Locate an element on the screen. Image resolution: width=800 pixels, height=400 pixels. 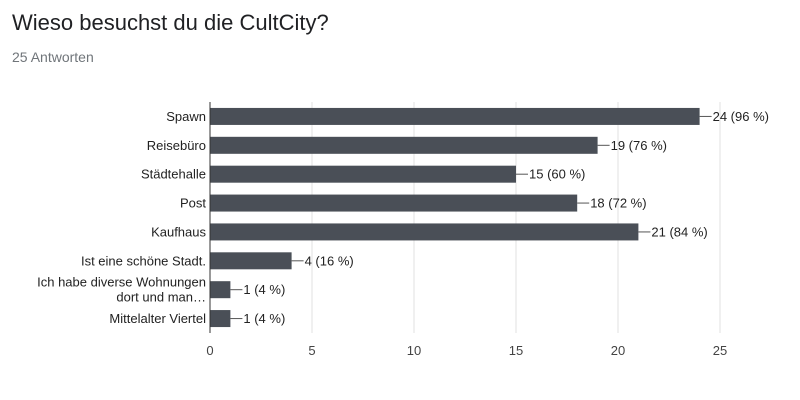
category-label: Mittelalter Viertel is located at coordinates (157, 318).